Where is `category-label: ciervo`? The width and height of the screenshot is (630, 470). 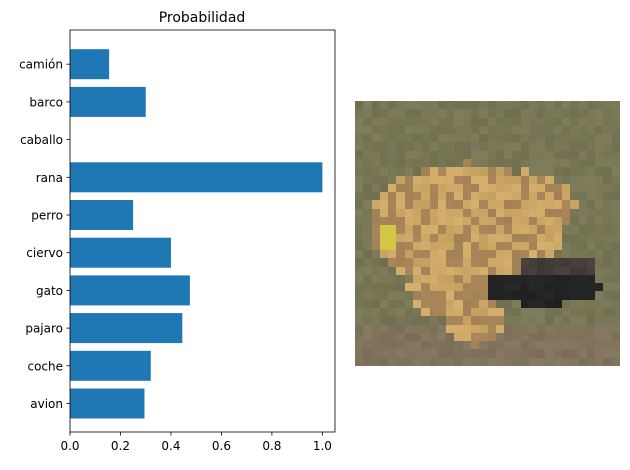
category-label: ciervo is located at coordinates (44, 253).